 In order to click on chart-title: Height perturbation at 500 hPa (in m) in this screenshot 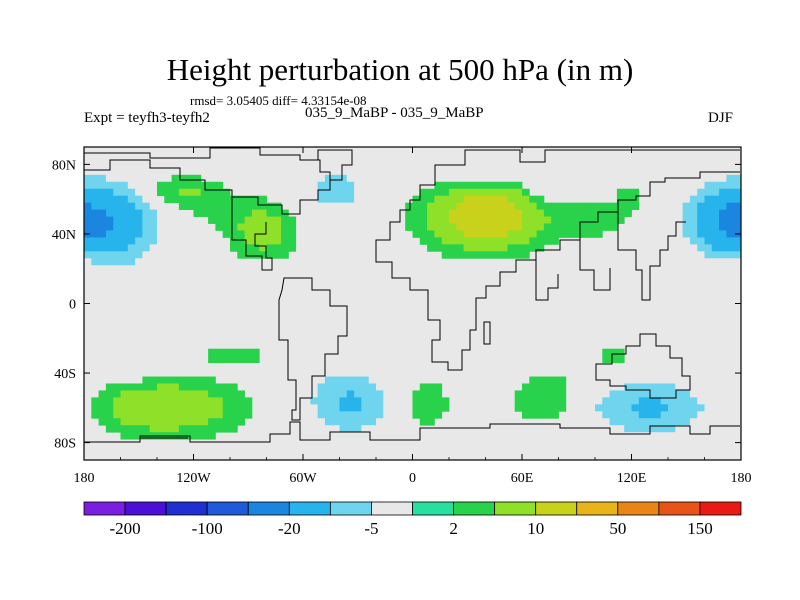, I will do `click(400, 69)`.